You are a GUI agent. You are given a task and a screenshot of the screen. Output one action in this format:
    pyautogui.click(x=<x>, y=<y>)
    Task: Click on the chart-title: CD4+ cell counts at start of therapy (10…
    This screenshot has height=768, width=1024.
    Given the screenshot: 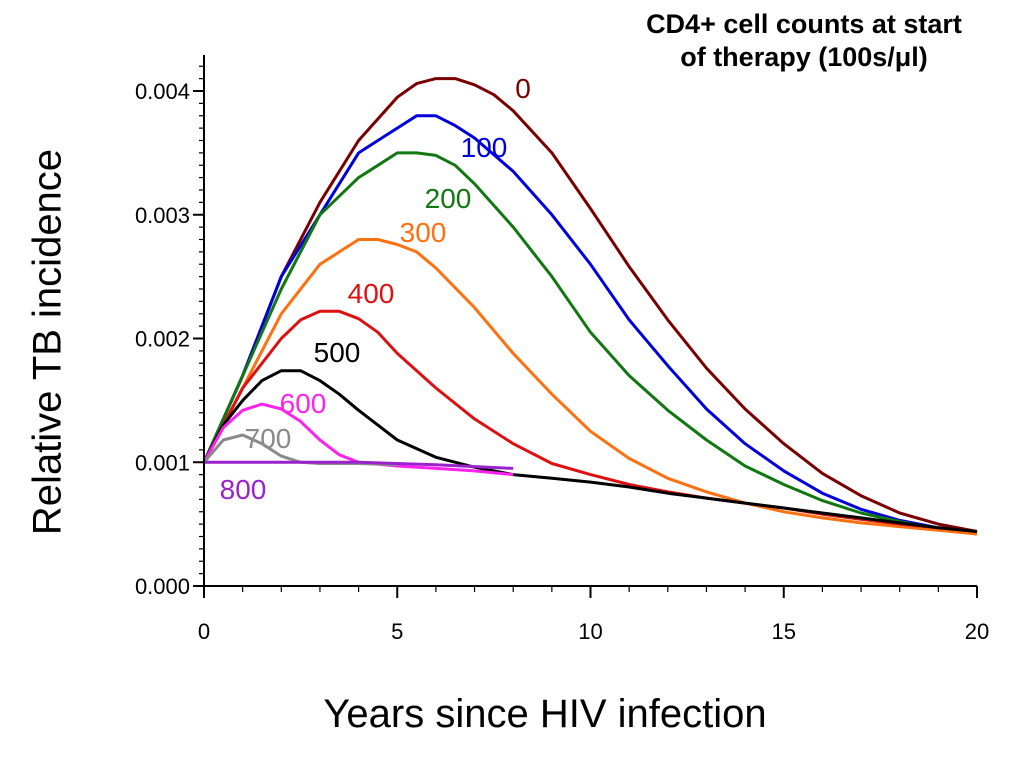 What is the action you would take?
    pyautogui.click(x=804, y=41)
    